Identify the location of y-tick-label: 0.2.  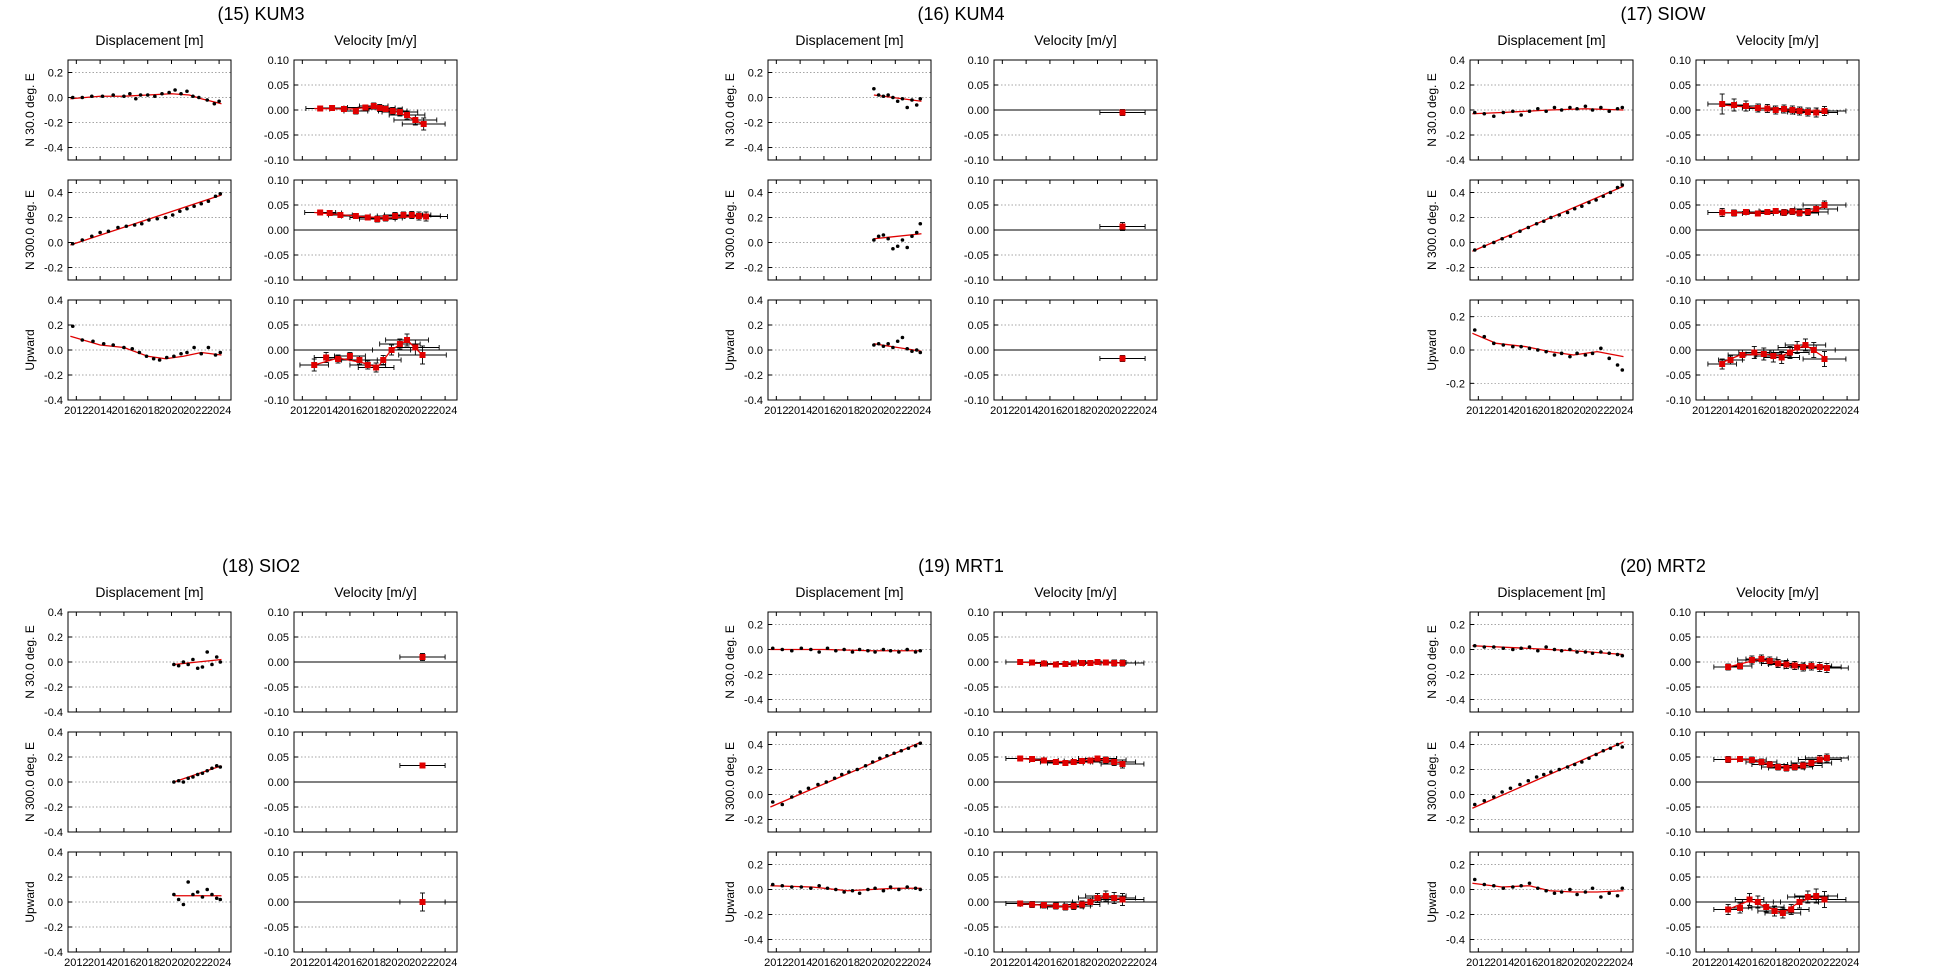
(1457, 771).